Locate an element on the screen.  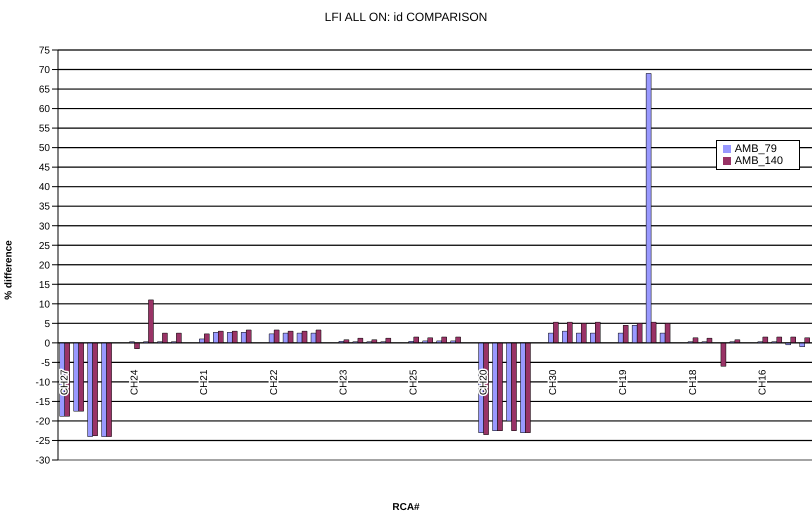
y-tick-label: 45 is located at coordinates (44, 168).